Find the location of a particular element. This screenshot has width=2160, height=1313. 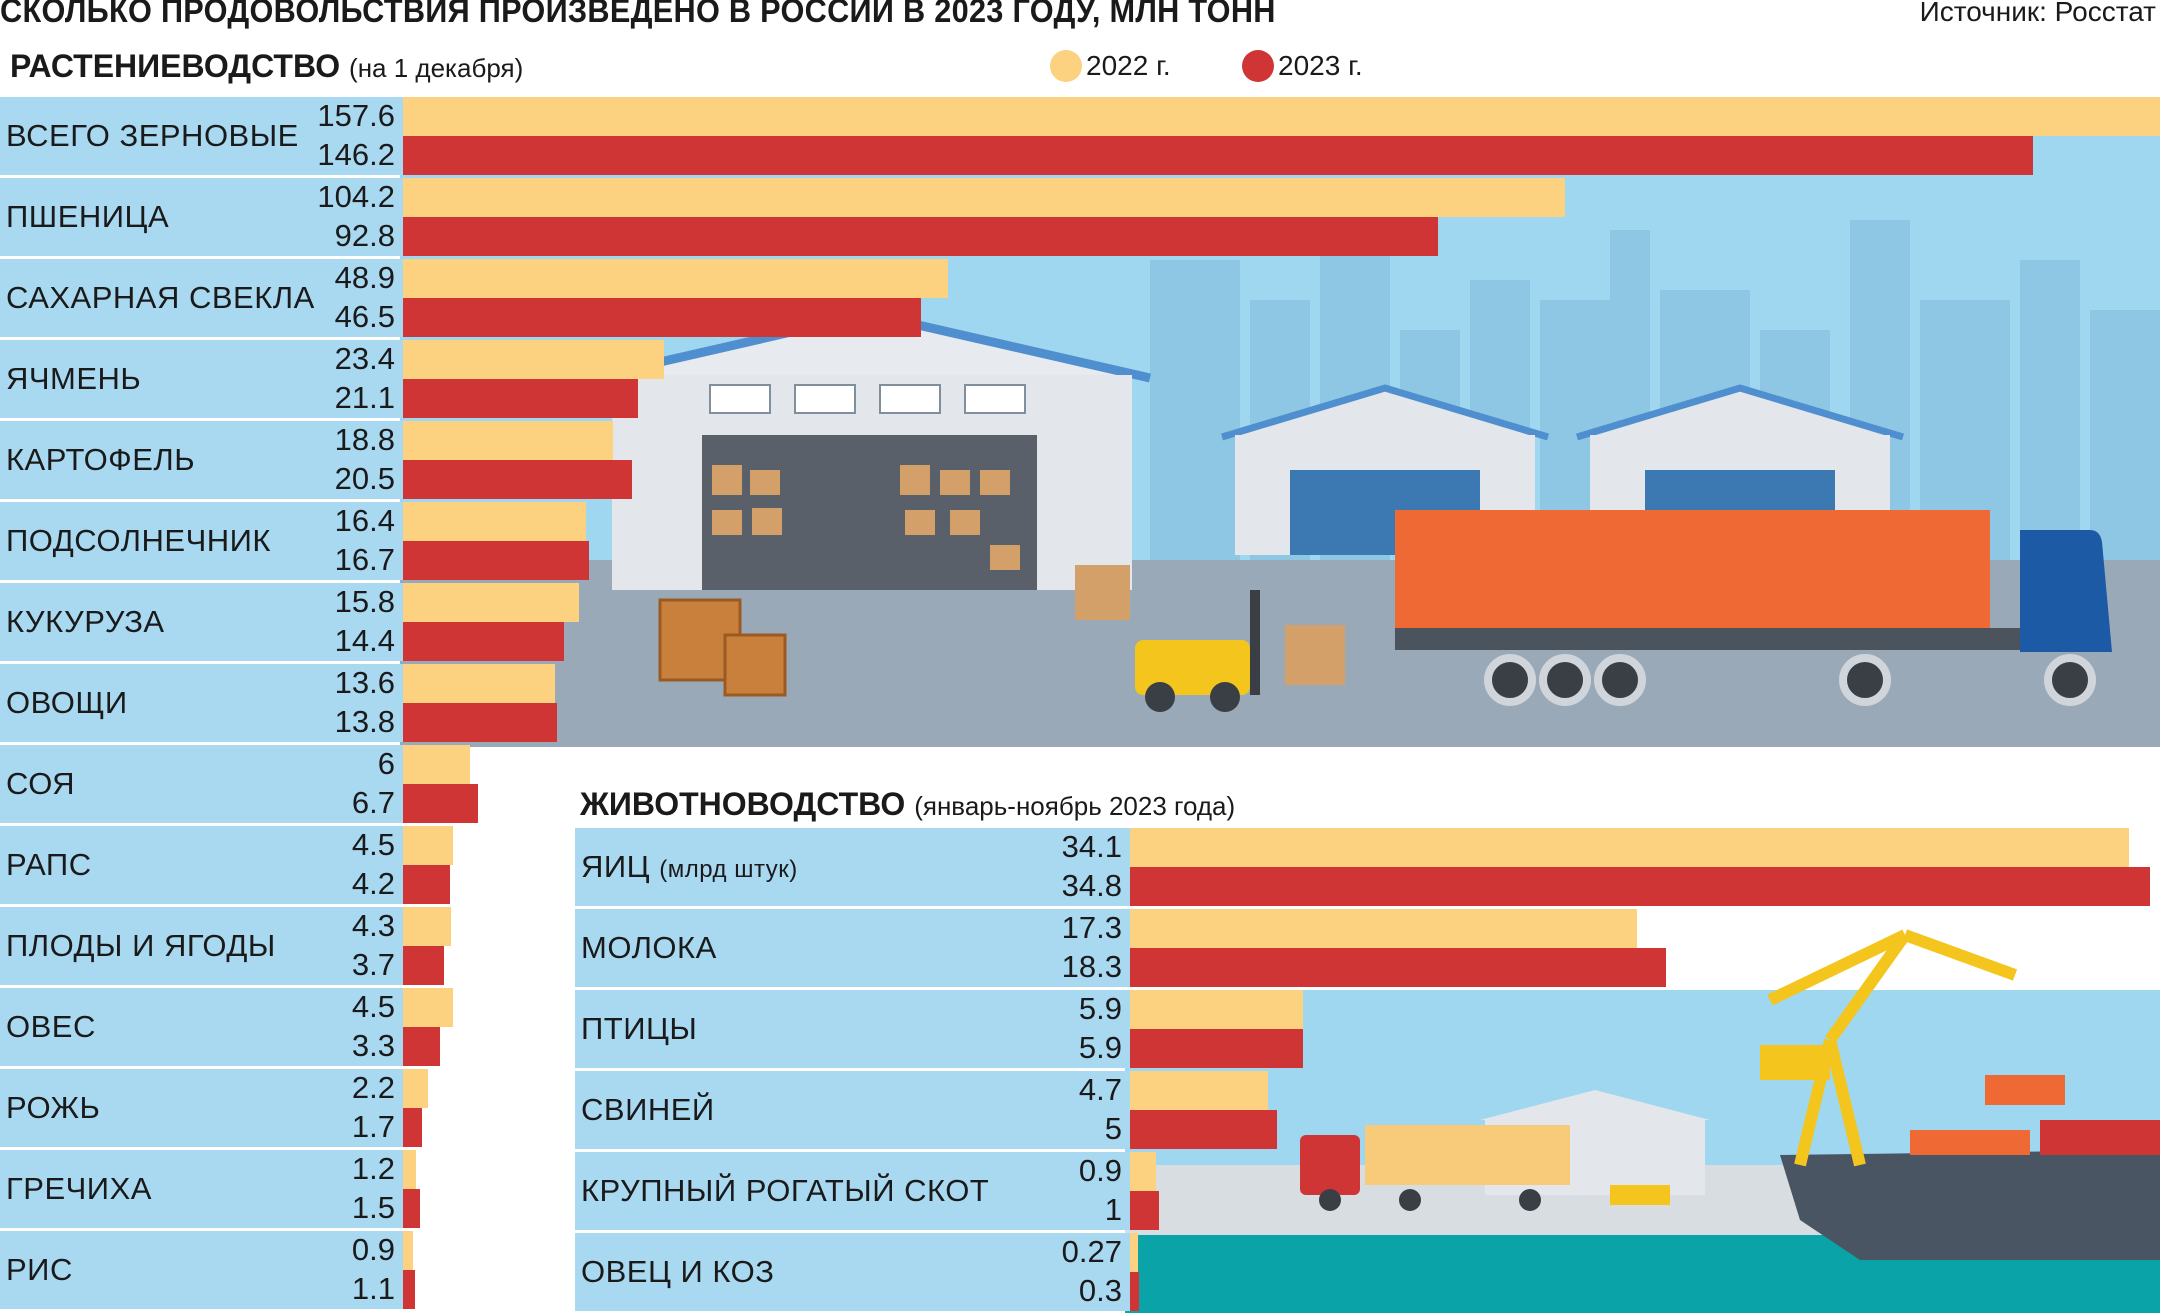

livestock-5-label: КРУПНЫЙ РОГАТЫЙ СКОТ is located at coordinates (785, 1191).